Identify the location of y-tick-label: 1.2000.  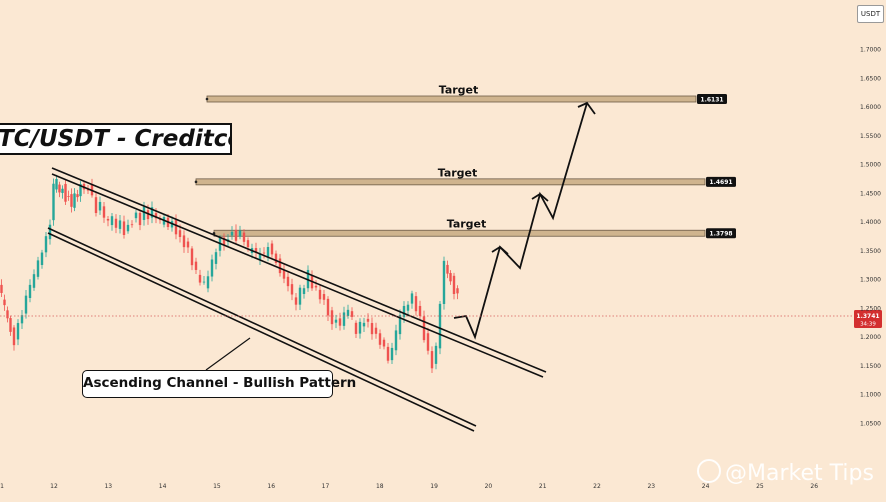
(870, 337).